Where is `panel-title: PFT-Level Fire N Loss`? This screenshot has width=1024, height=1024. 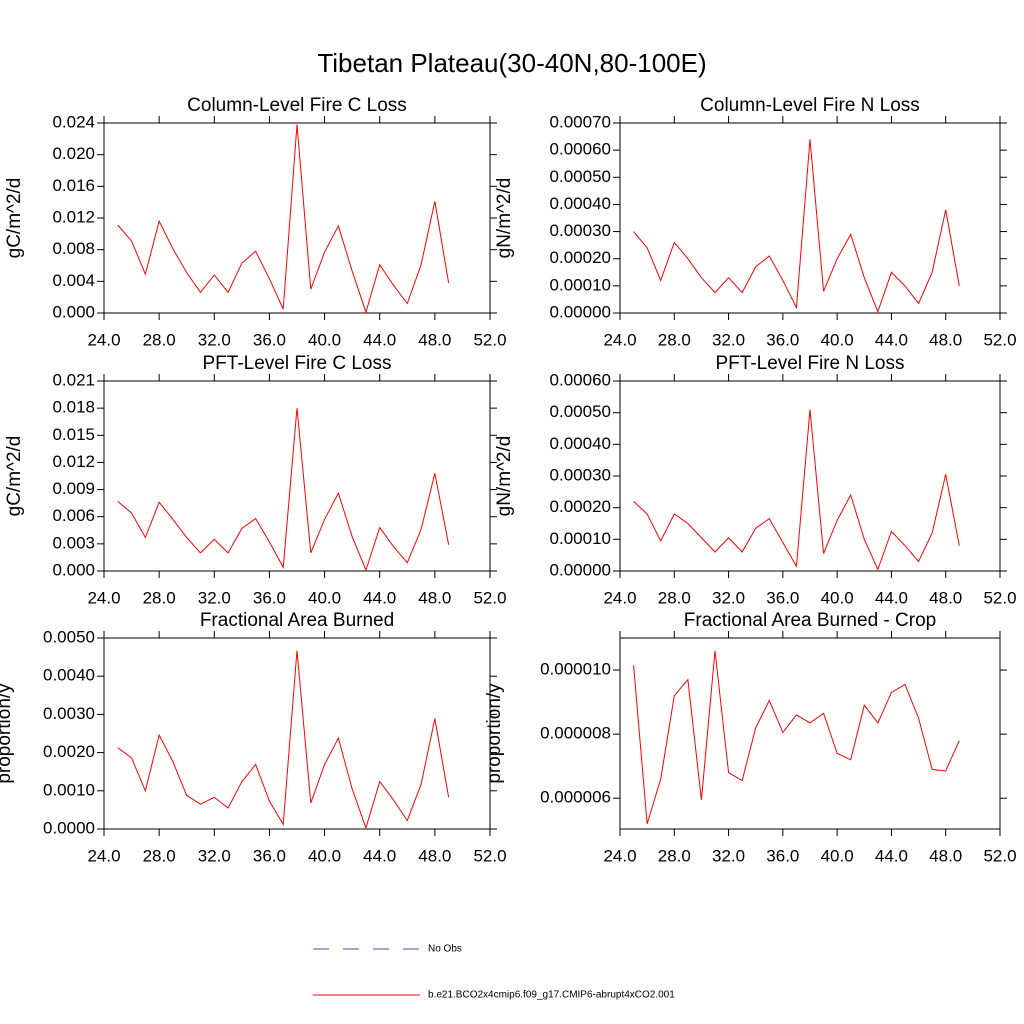
panel-title: PFT-Level Fire N Loss is located at coordinates (810, 363).